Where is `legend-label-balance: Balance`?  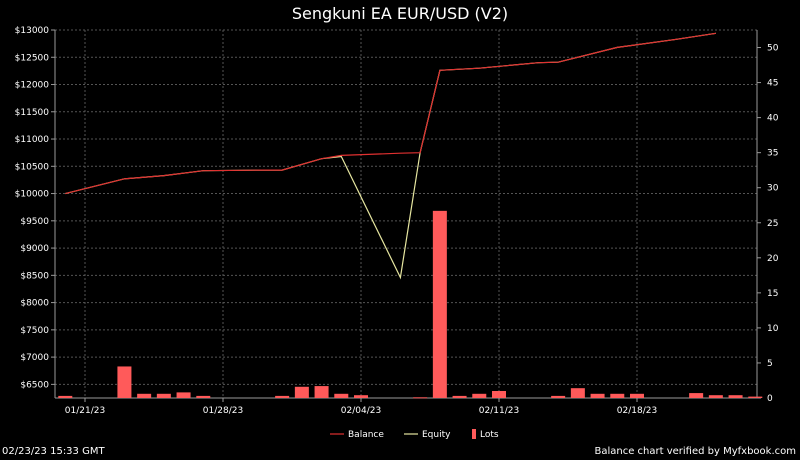 legend-label-balance: Balance is located at coordinates (366, 435).